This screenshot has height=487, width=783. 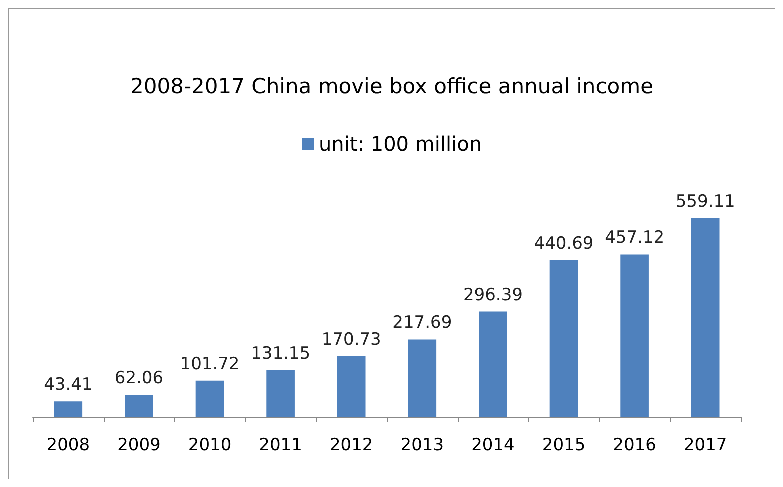 What do you see at coordinates (139, 378) in the screenshot?
I see `data-label: 62.06` at bounding box center [139, 378].